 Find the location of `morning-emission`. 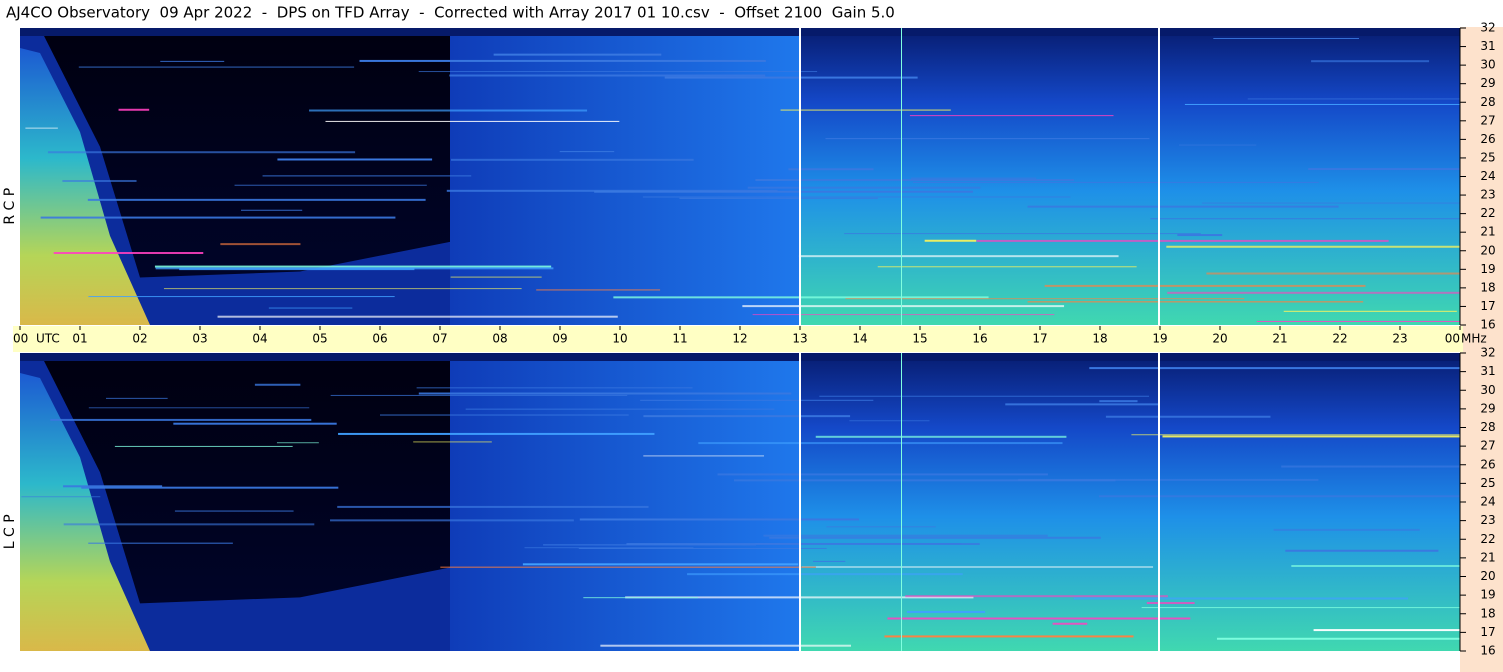

morning-emission is located at coordinates (85, 512).